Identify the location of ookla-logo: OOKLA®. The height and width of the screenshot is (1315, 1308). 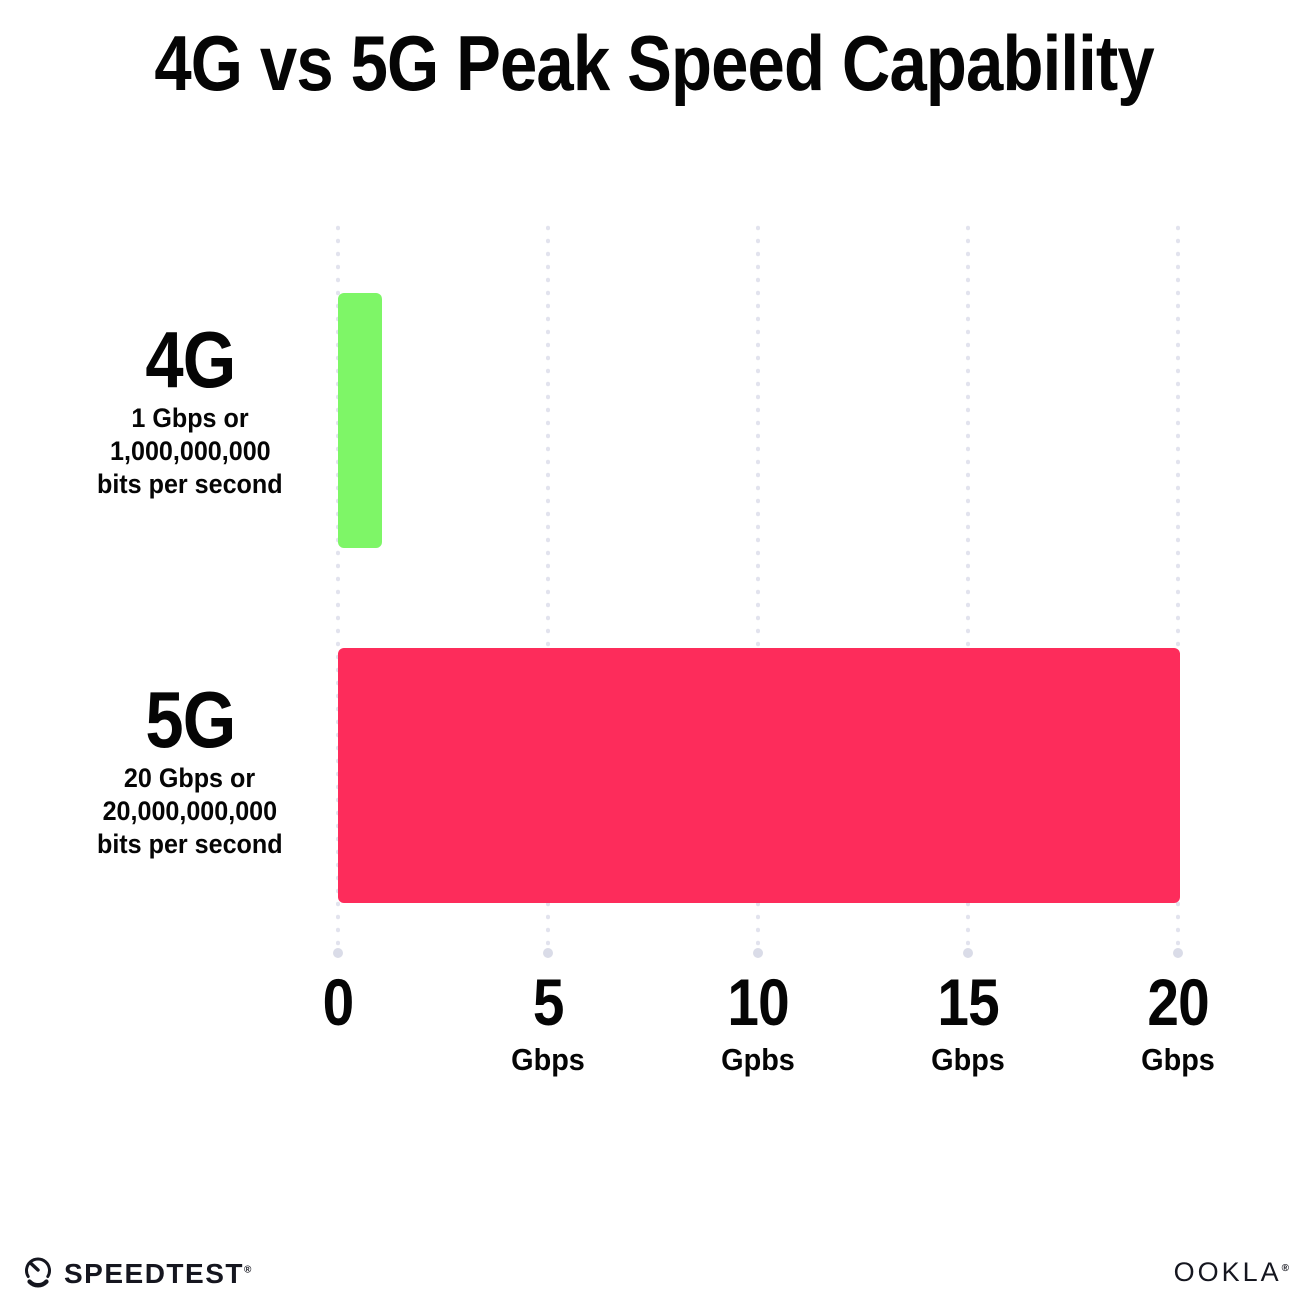
(1233, 1272).